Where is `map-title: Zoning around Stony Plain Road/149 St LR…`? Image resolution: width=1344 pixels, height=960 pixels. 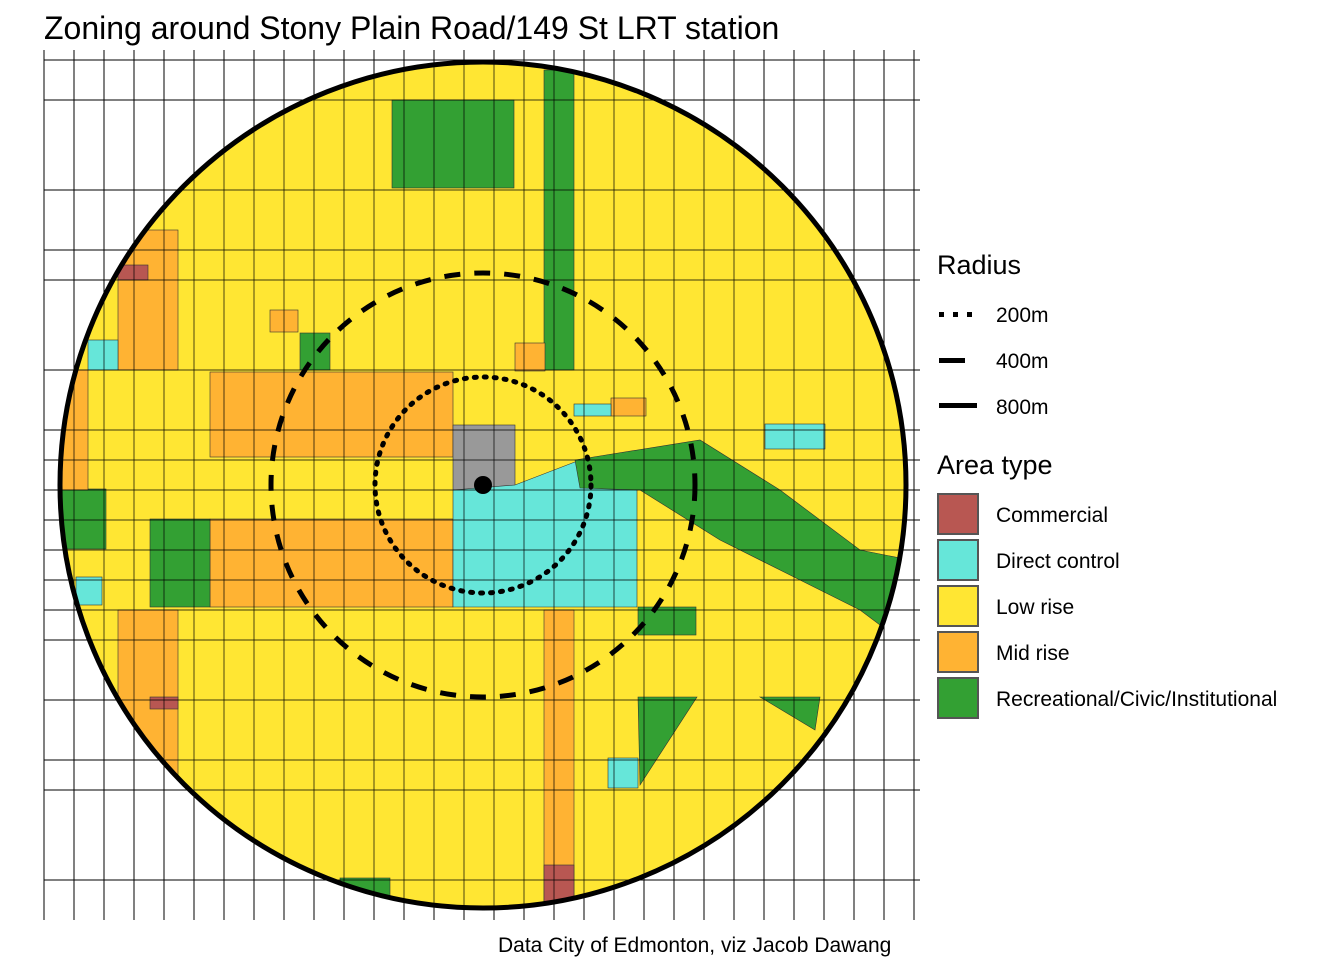 map-title: Zoning around Stony Plain Road/149 St LR… is located at coordinates (412, 28).